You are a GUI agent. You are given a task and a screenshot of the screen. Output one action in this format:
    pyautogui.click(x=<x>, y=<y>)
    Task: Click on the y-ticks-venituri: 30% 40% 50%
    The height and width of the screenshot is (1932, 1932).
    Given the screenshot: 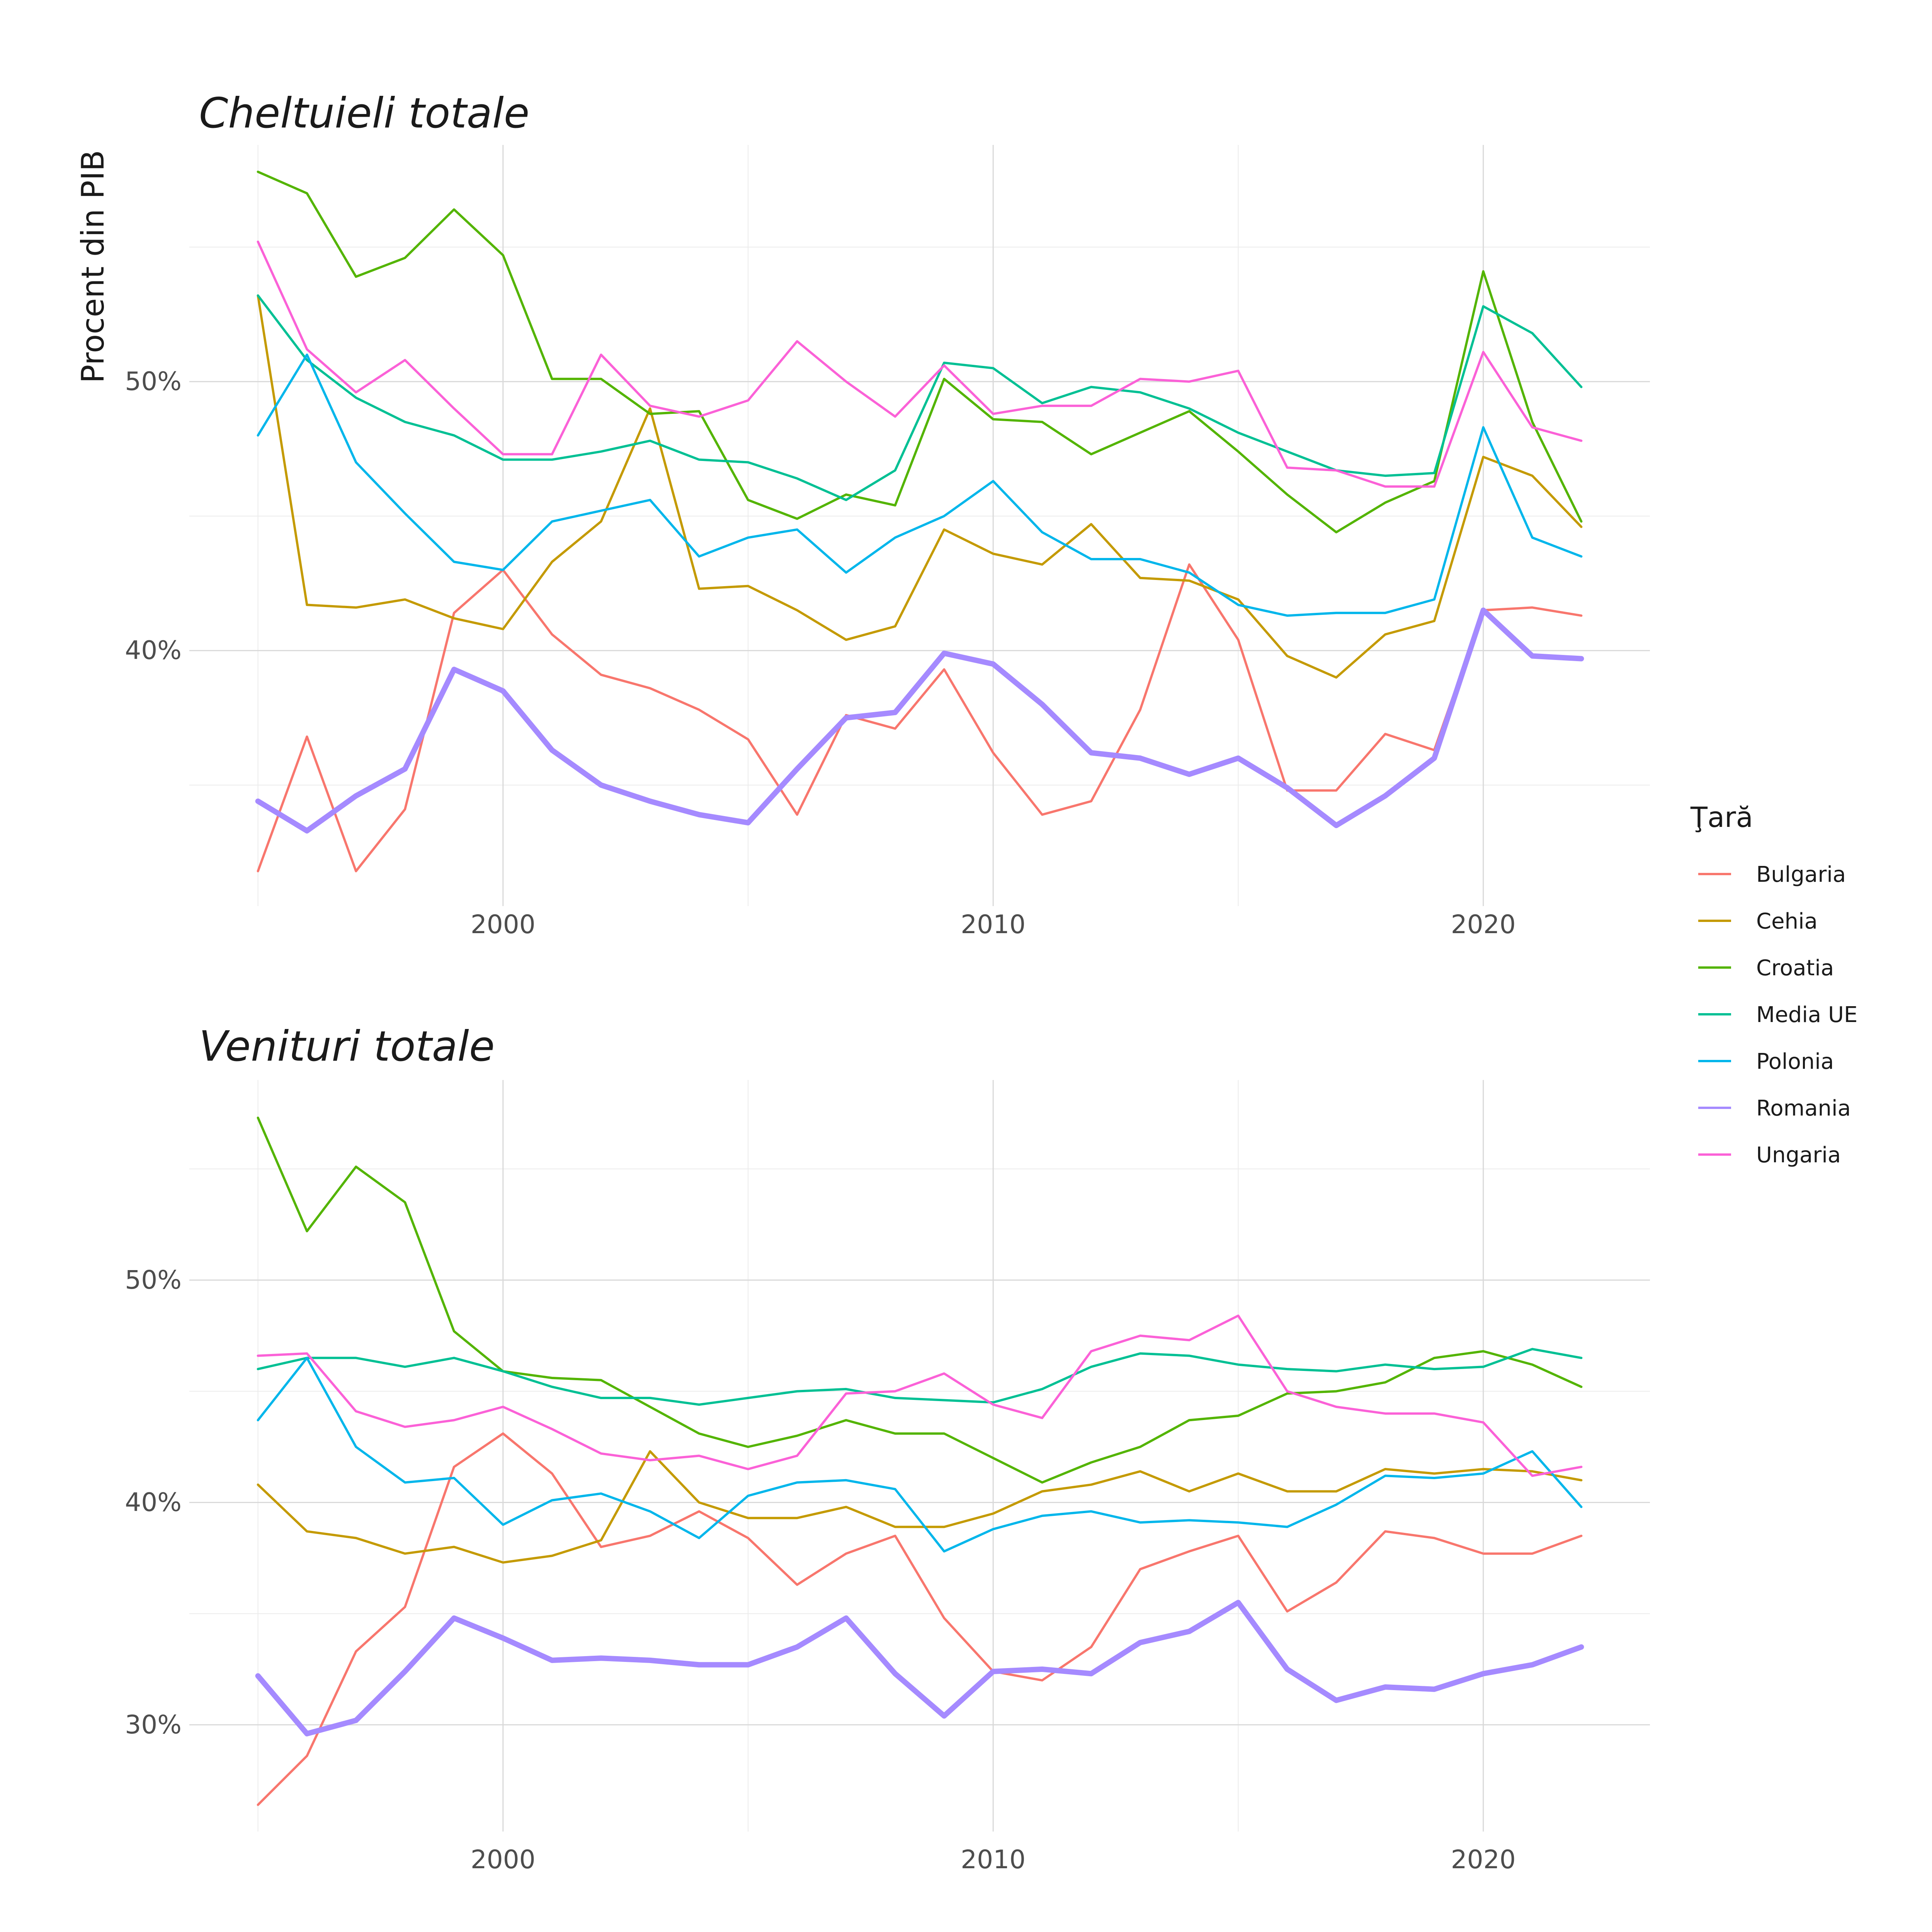 What is the action you would take?
    pyautogui.click(x=153, y=1503)
    